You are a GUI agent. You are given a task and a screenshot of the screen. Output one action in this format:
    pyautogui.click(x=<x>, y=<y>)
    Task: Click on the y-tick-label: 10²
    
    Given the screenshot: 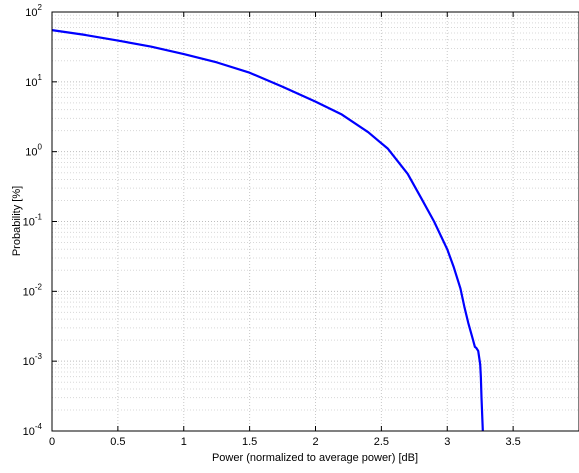 What is the action you would take?
    pyautogui.click(x=33, y=11)
    